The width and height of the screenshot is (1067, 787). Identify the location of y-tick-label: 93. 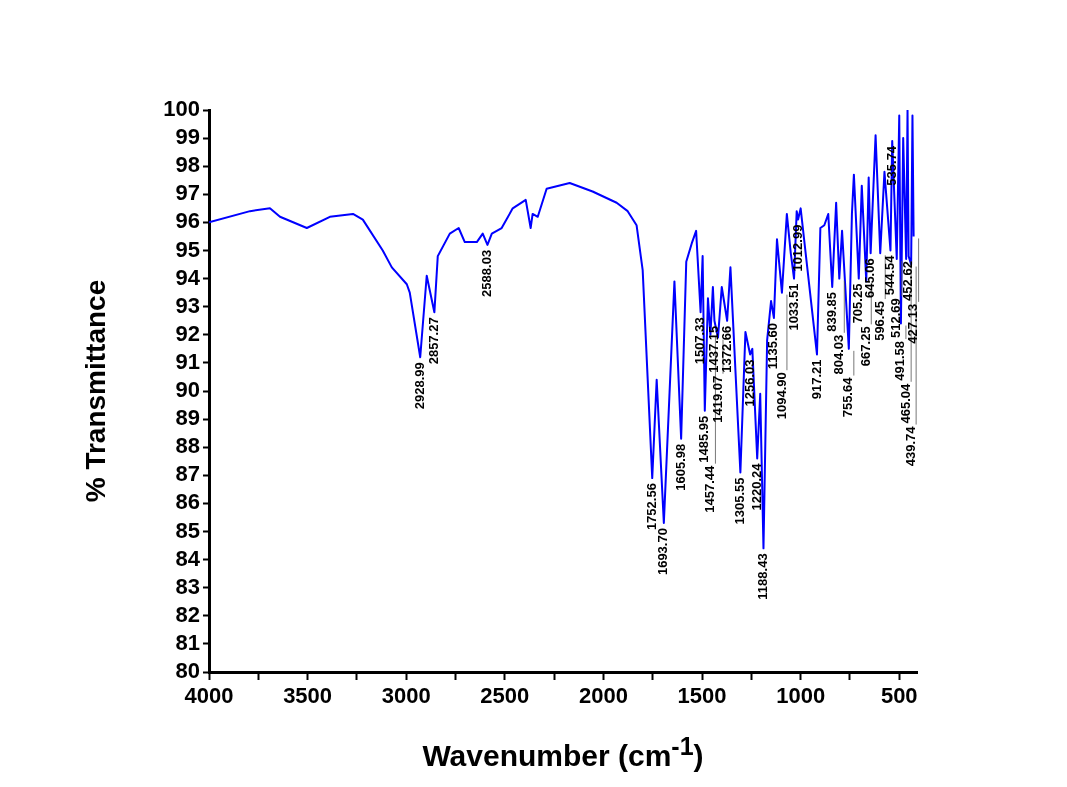
(187, 305).